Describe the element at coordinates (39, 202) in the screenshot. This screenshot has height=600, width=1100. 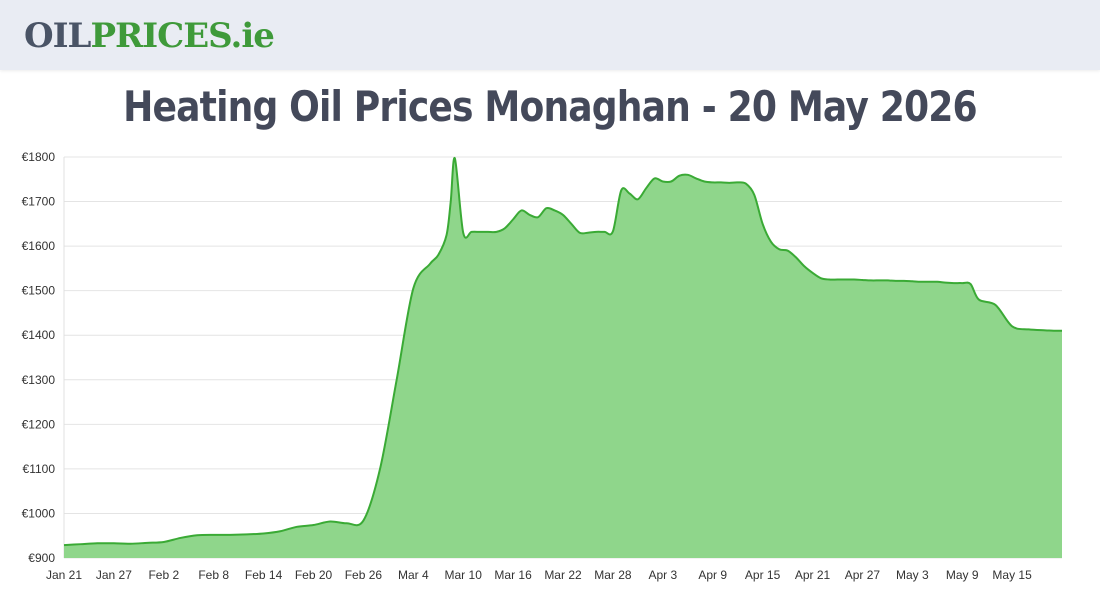
I see `y-tick-label: €1700` at that location.